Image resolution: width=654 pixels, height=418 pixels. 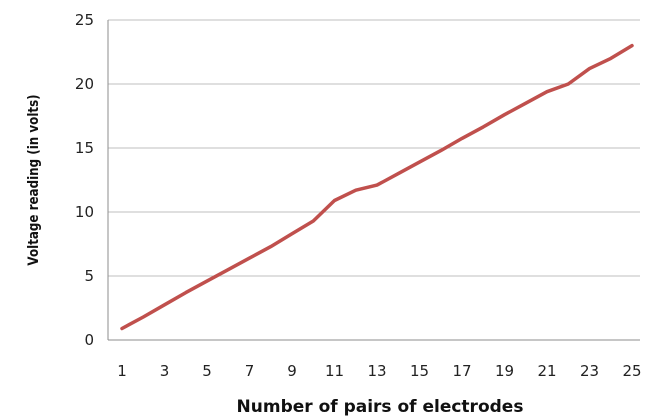 I want to click on x-tick-label: 23, so click(x=589, y=371).